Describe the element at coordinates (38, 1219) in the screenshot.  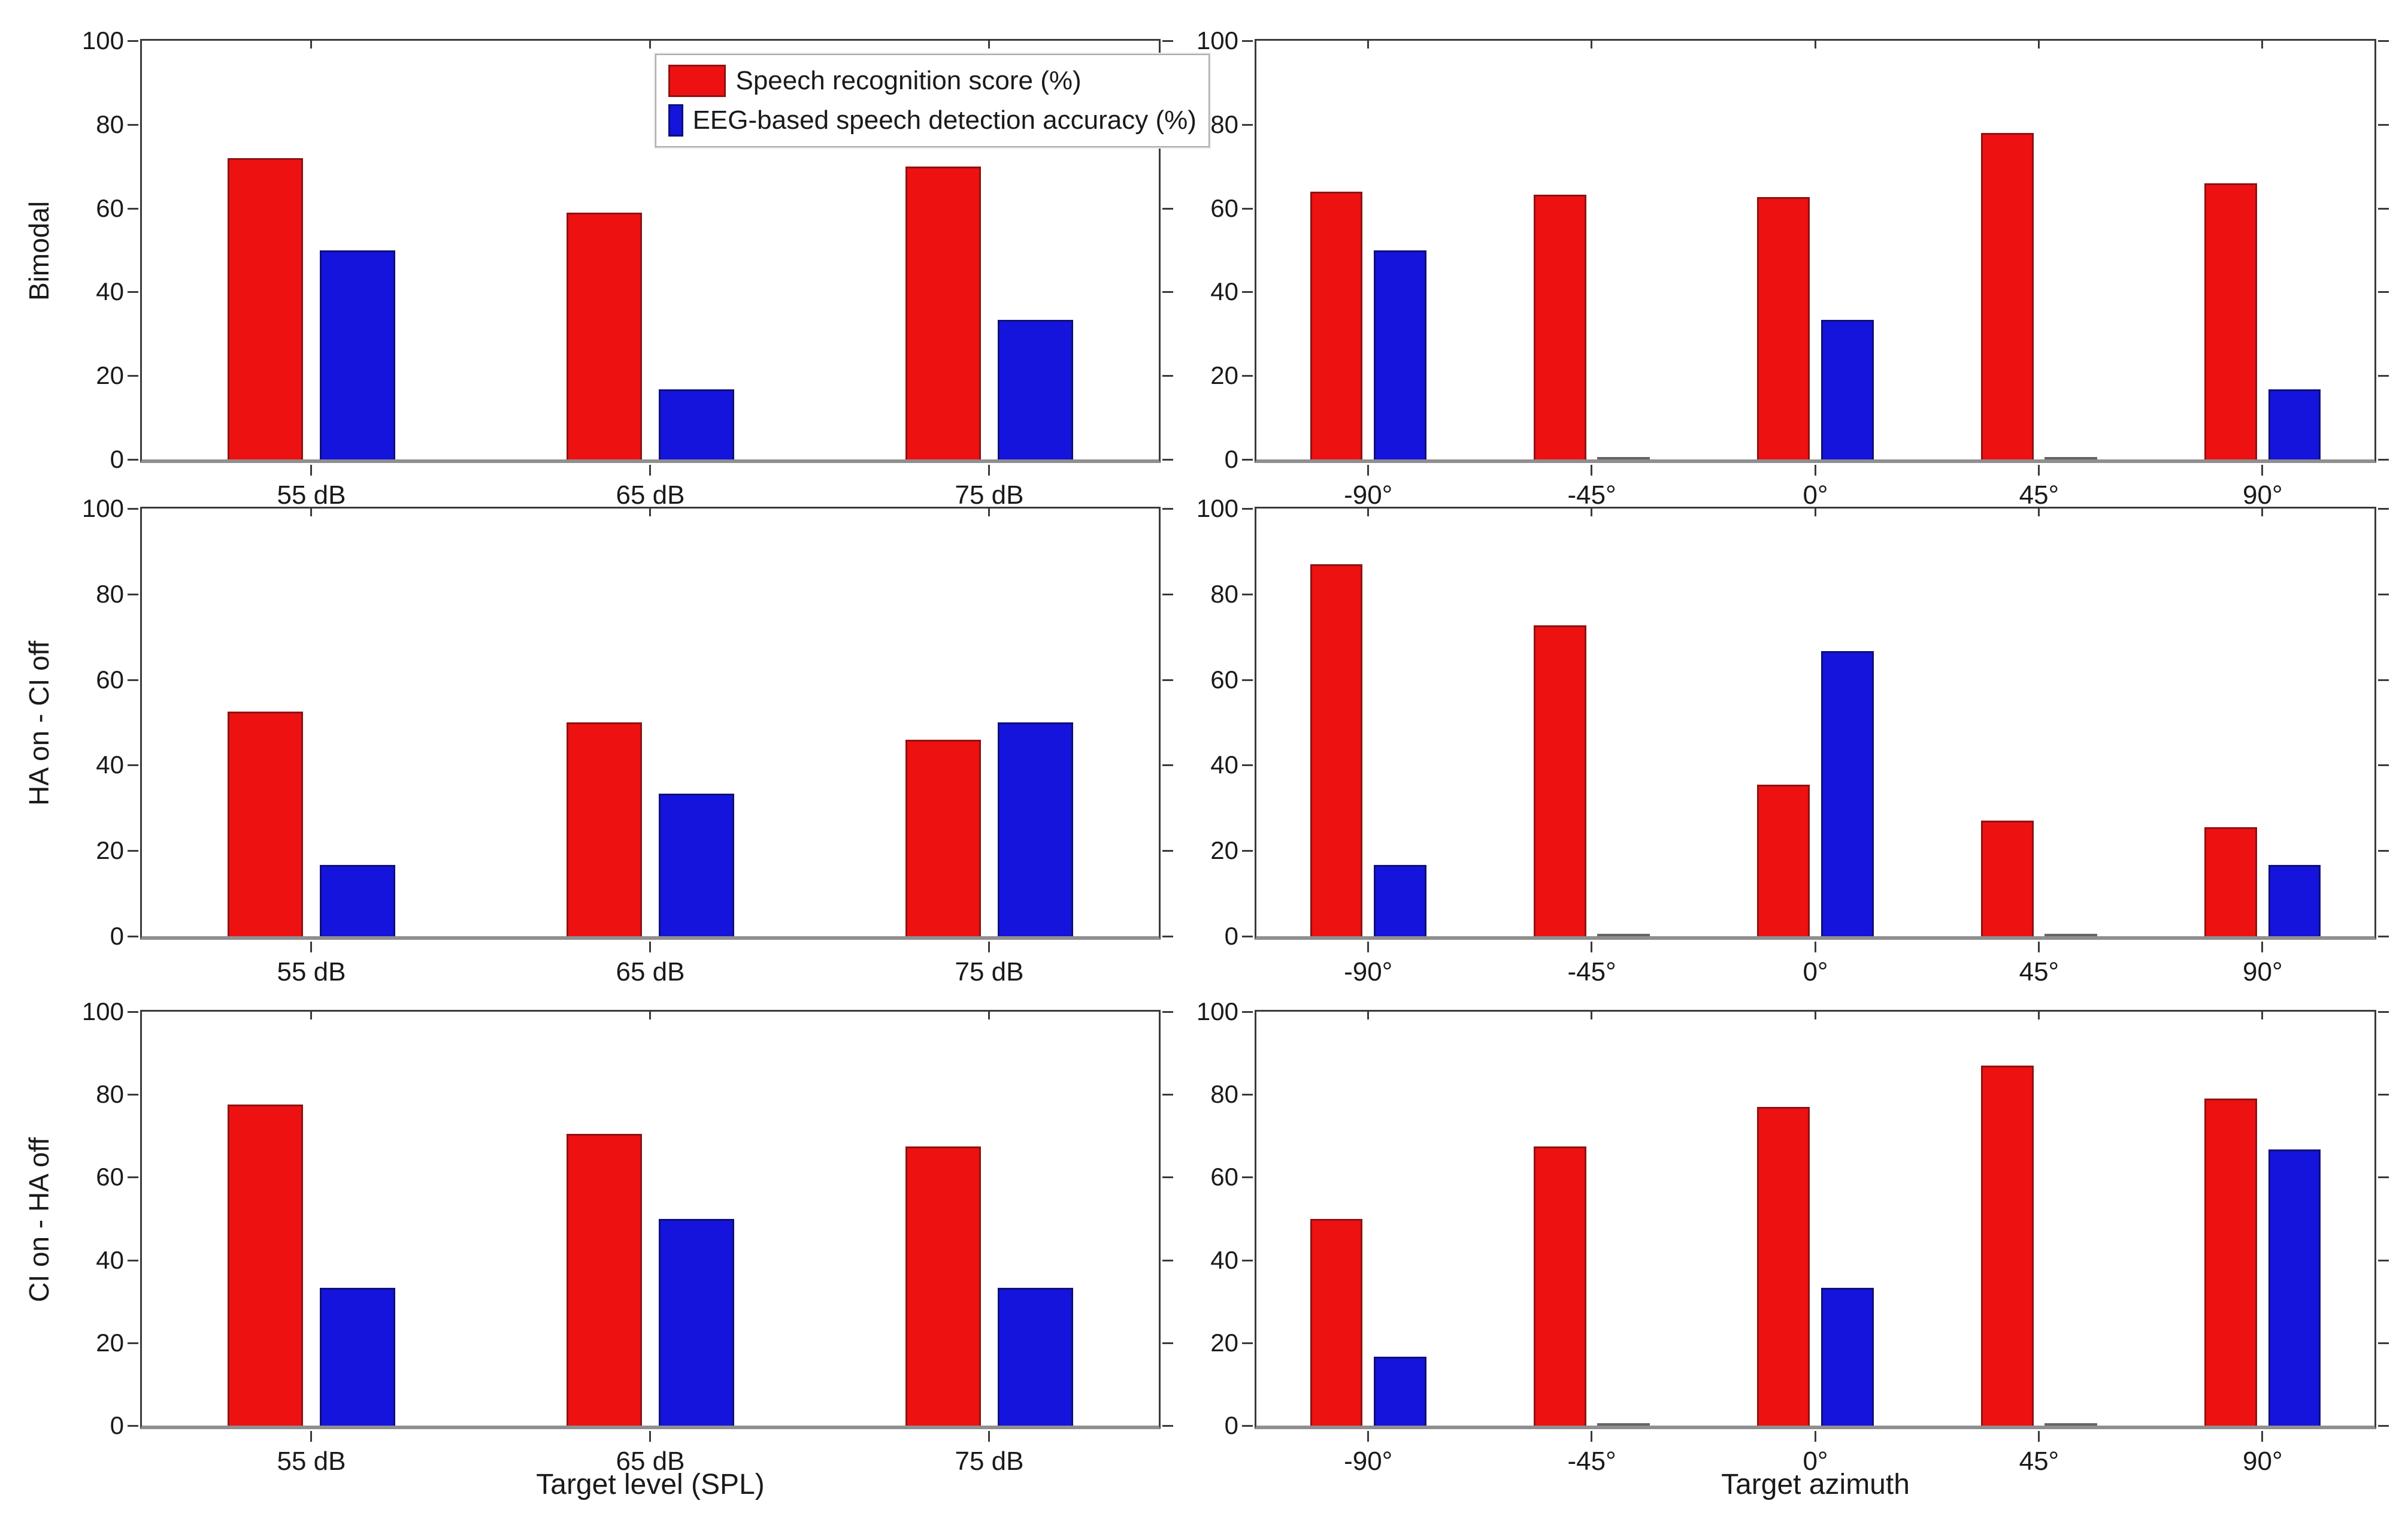
I see `row-label-ci-on-ha-off: CI on - HA off` at that location.